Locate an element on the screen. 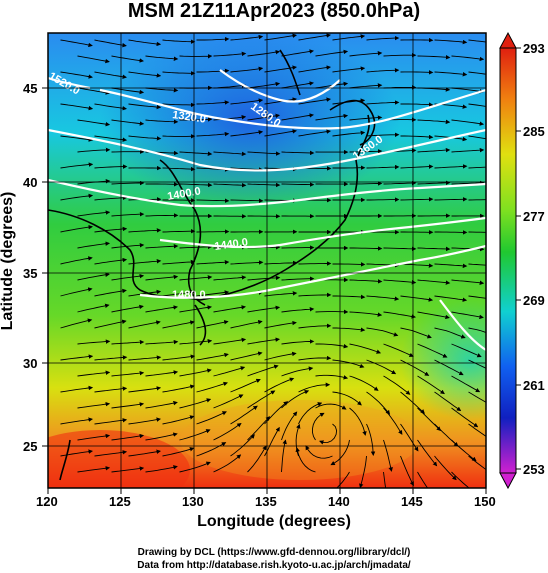 This screenshot has width=548, height=573. coast-sakhalin is located at coordinates (290, 72).